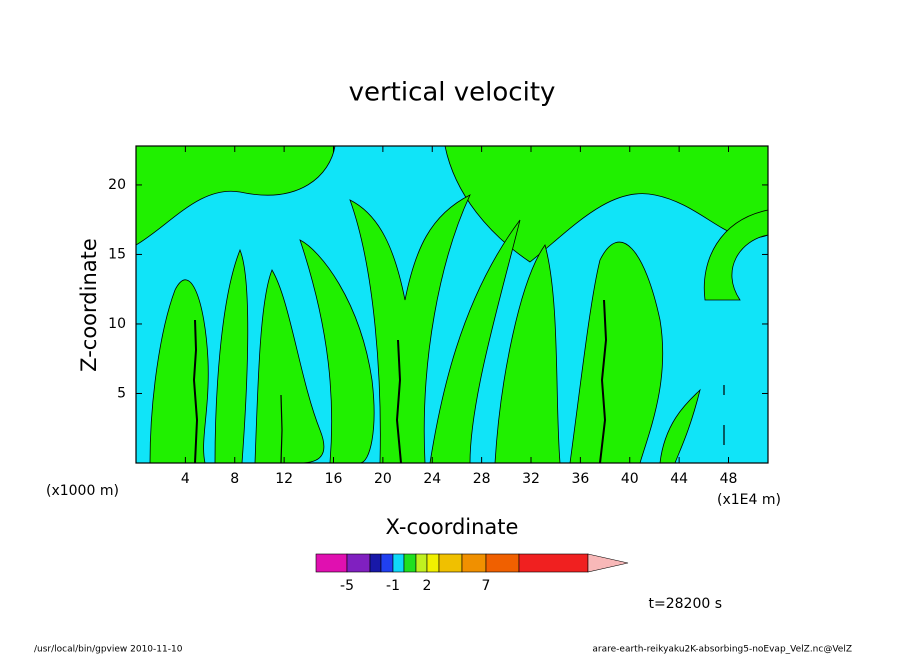 The image size is (904, 654). Describe the element at coordinates (117, 254) in the screenshot. I see `y-tick-label: 15` at that location.